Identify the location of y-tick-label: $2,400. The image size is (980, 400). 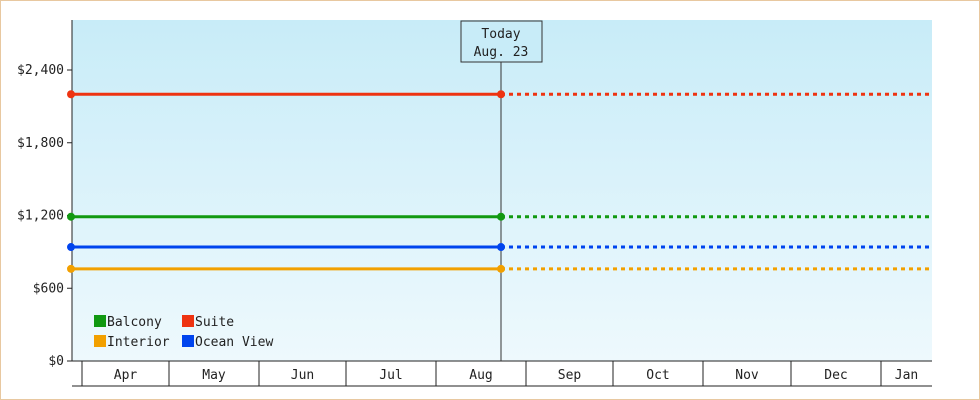
(40, 70).